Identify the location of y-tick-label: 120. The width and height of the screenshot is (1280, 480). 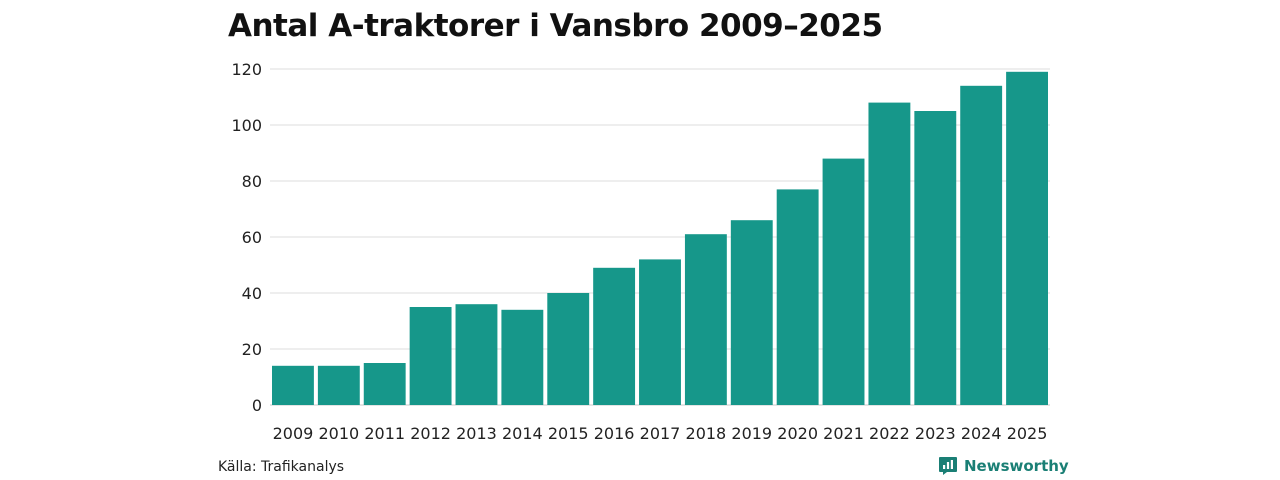
(246, 69).